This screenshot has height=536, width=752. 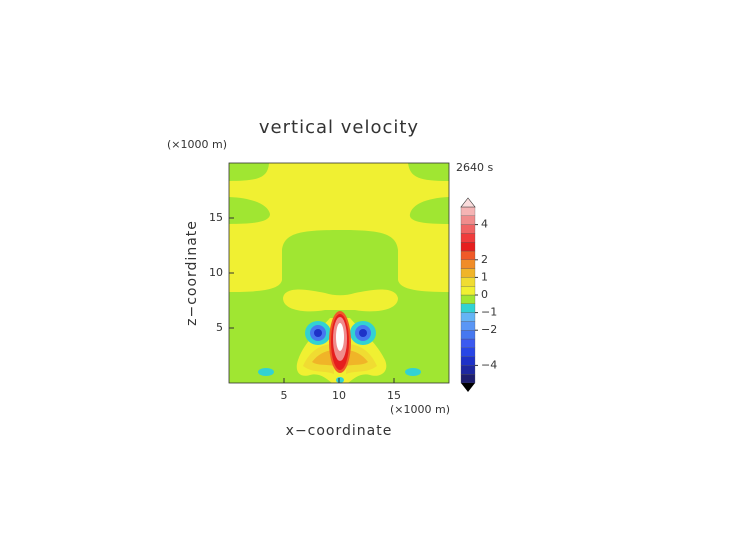 What do you see at coordinates (489, 312) in the screenshot?
I see `colorbar-tick-label: −1` at bounding box center [489, 312].